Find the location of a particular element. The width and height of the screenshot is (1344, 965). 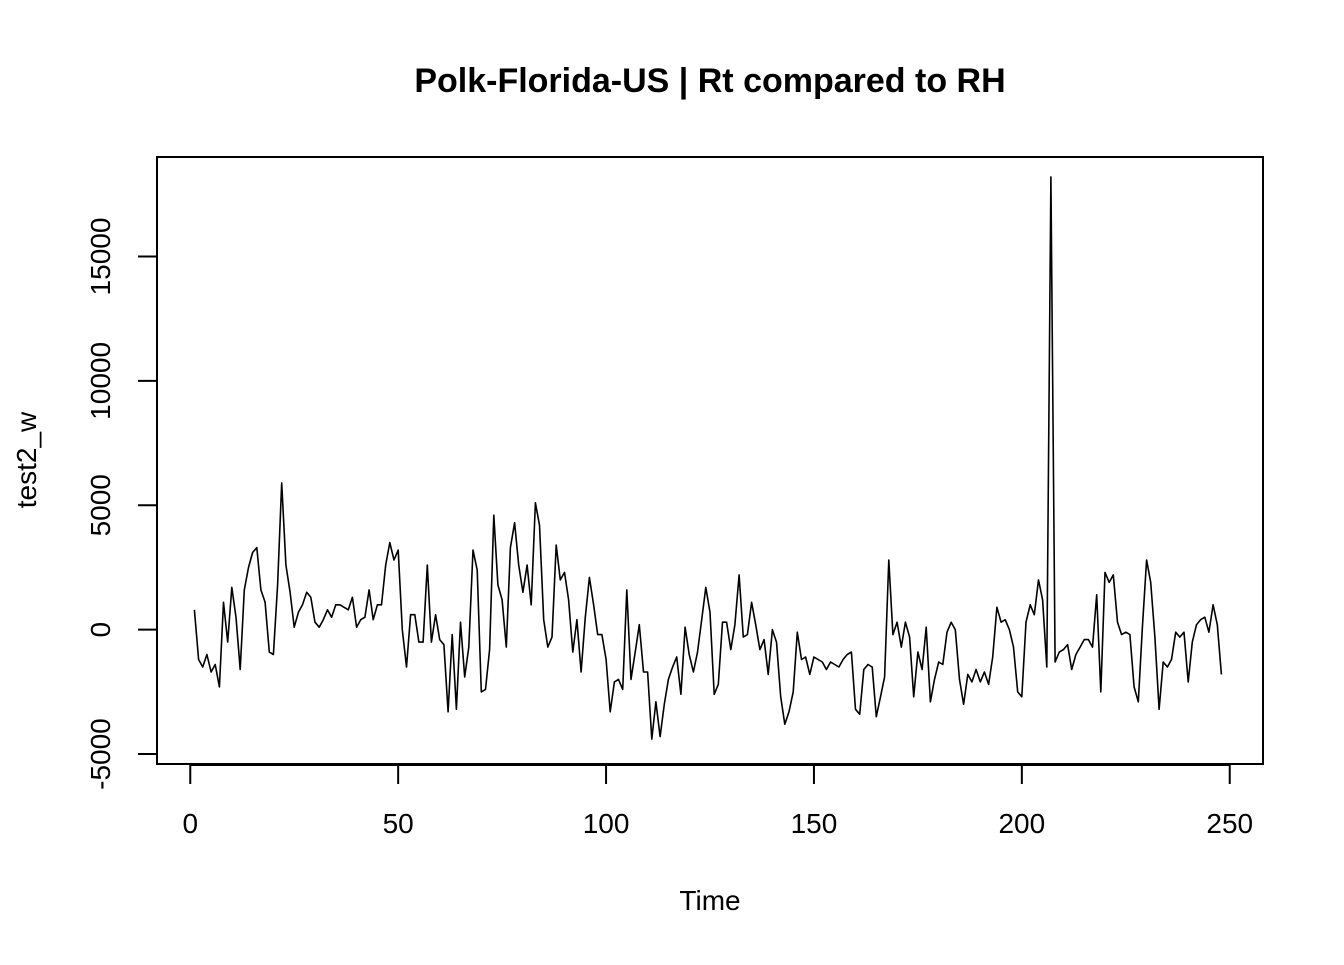

y-tick-label: 0 is located at coordinates (100, 630).